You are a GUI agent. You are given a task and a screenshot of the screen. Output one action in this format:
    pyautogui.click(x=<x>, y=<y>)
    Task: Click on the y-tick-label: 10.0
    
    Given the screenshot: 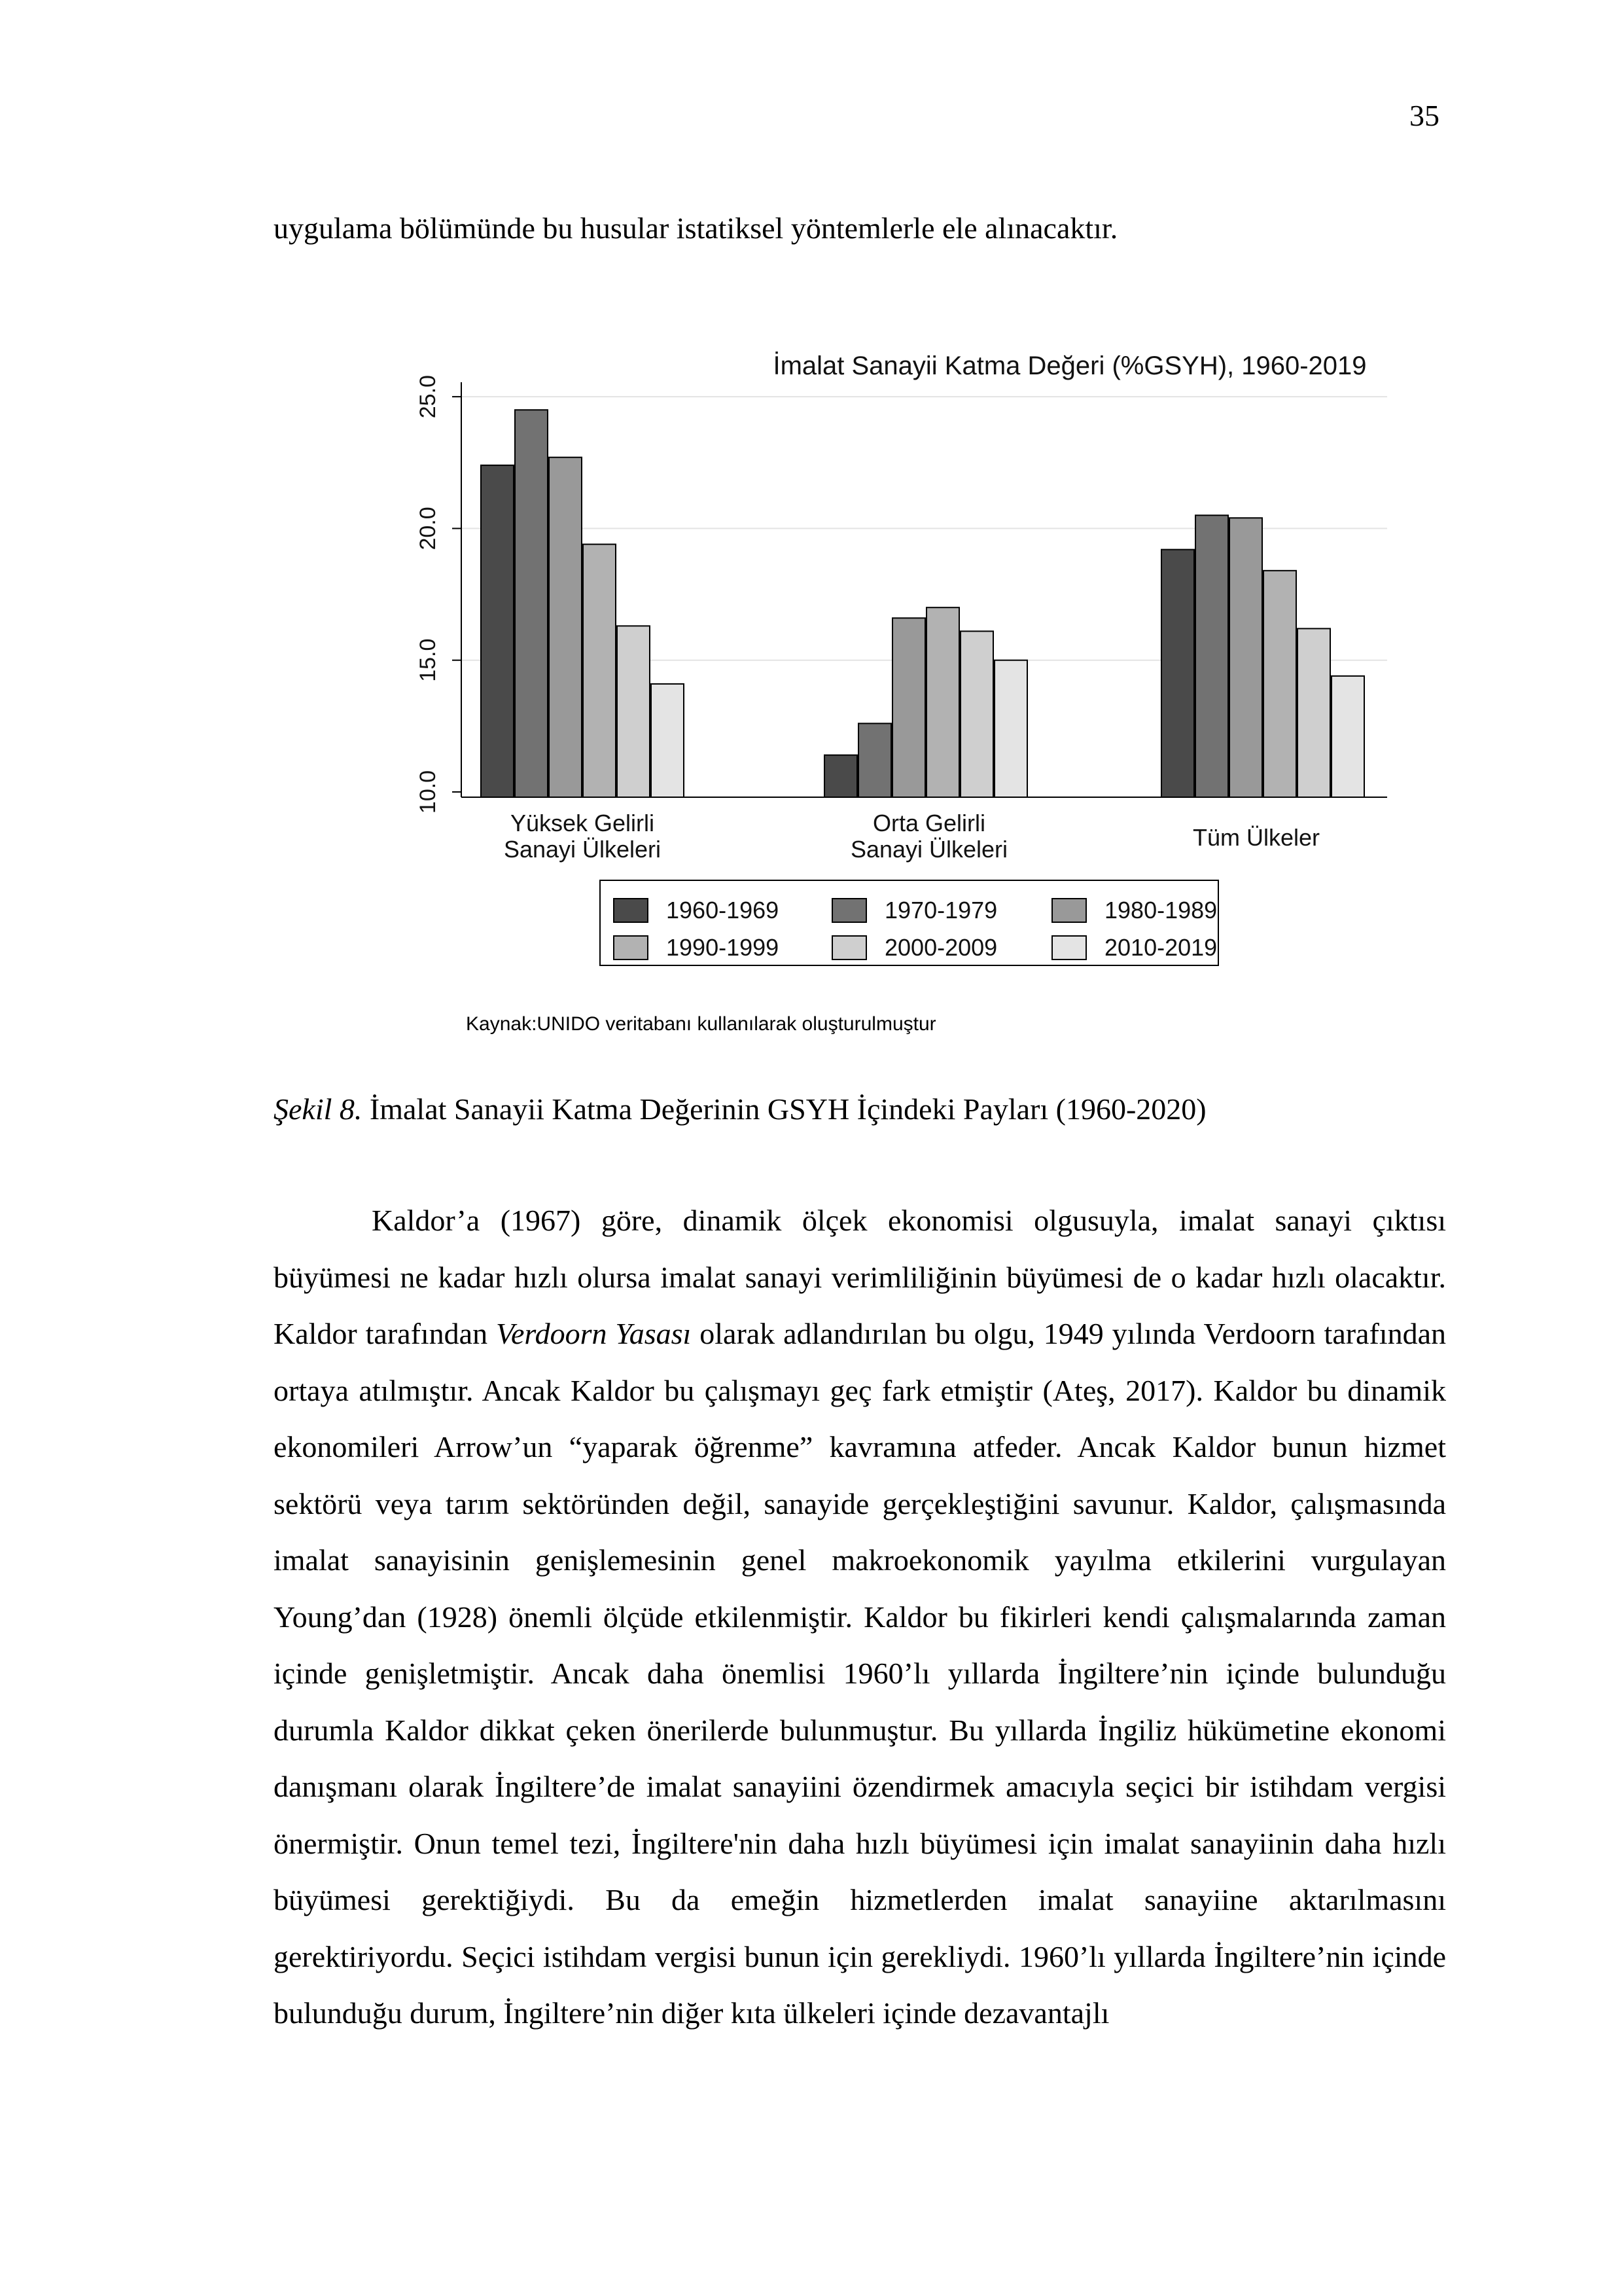 What is the action you would take?
    pyautogui.click(x=427, y=792)
    